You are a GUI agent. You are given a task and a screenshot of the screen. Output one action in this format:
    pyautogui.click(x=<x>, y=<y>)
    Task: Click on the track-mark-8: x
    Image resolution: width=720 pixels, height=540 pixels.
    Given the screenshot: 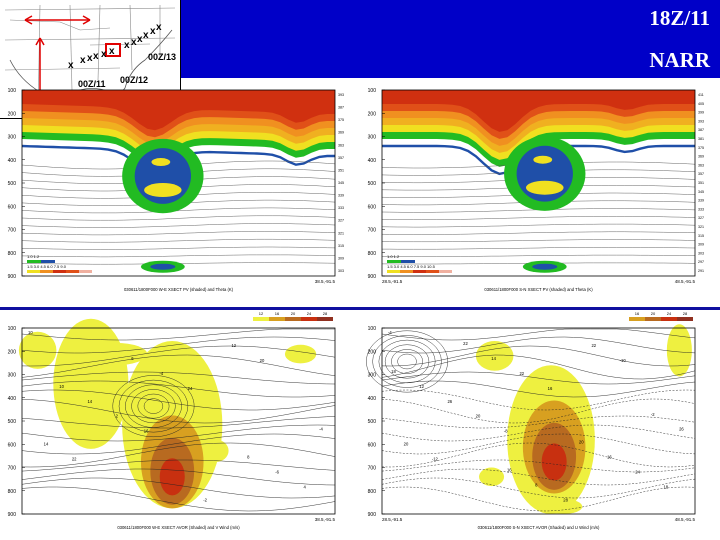 What is the action you would take?
    pyautogui.click(x=140, y=39)
    